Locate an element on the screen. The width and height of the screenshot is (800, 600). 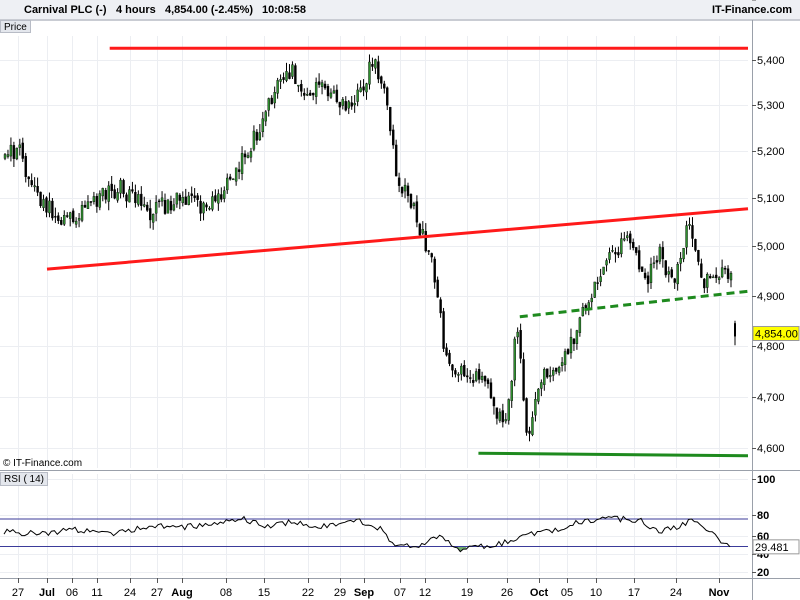
x-tick-label: 11 is located at coordinates (96, 593).